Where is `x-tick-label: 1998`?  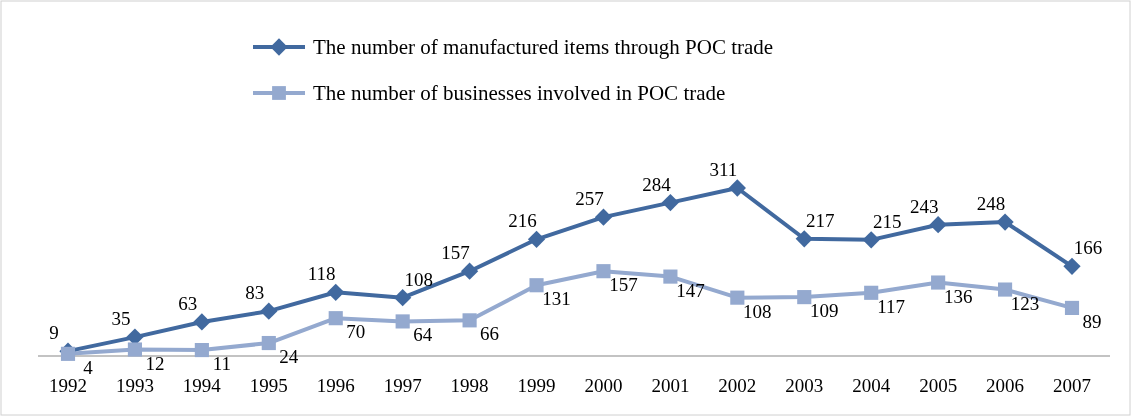
x-tick-label: 1998 is located at coordinates (469, 385).